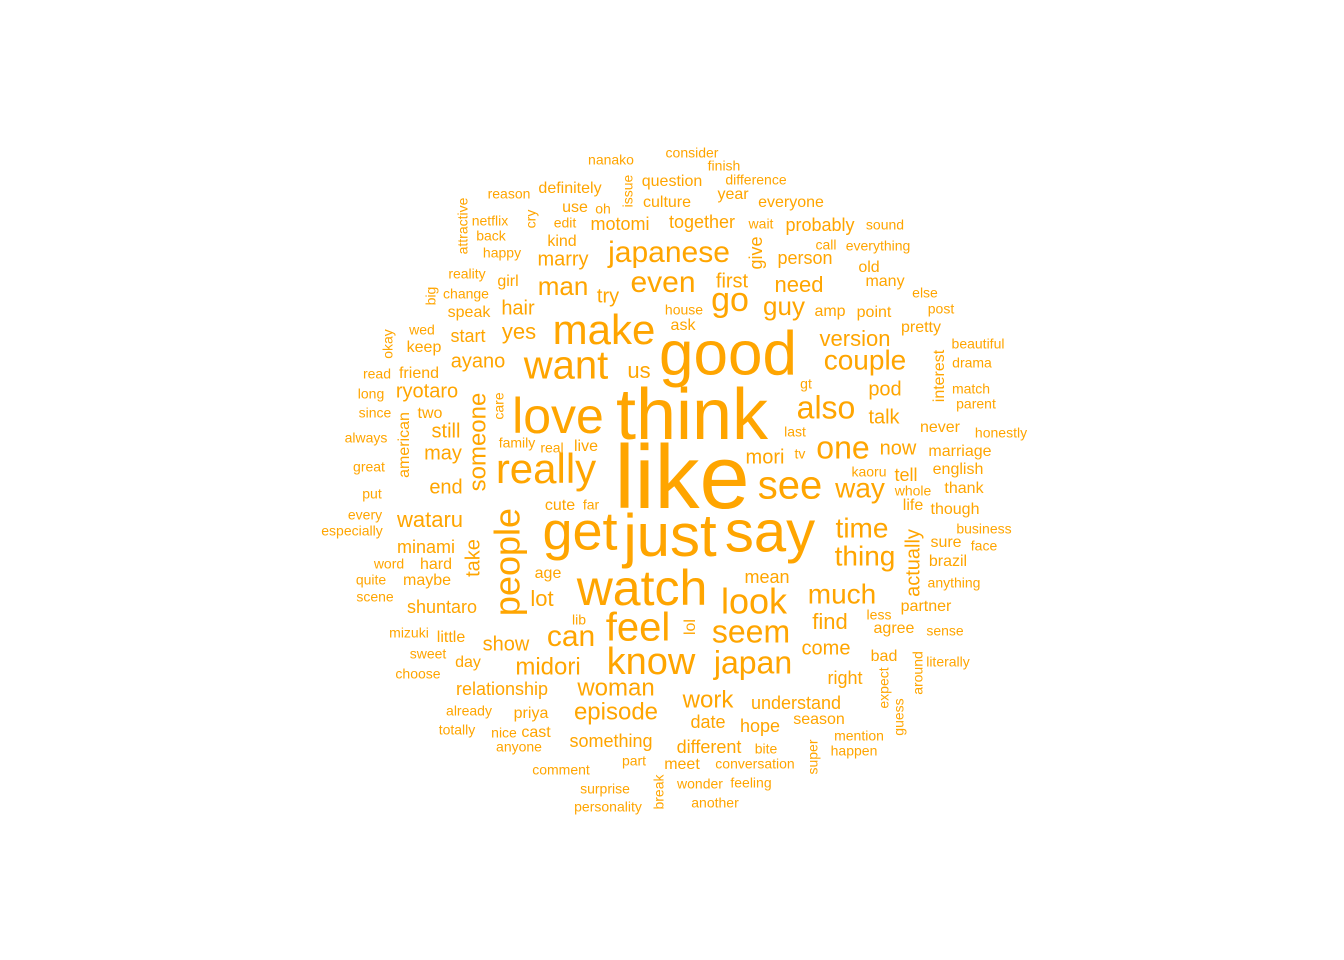 This screenshot has width=1344, height=960. Describe the element at coordinates (615, 687) in the screenshot. I see `cloud-word-woman: woman` at that location.